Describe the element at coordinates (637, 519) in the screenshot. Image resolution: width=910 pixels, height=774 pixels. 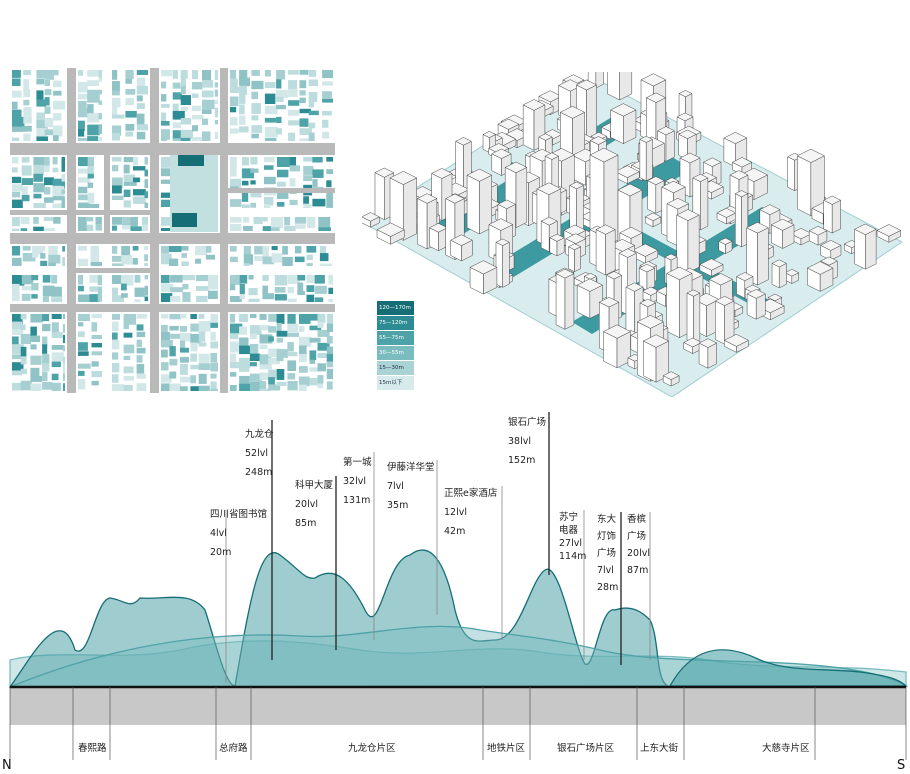
I see `building-name: 香槟` at that location.